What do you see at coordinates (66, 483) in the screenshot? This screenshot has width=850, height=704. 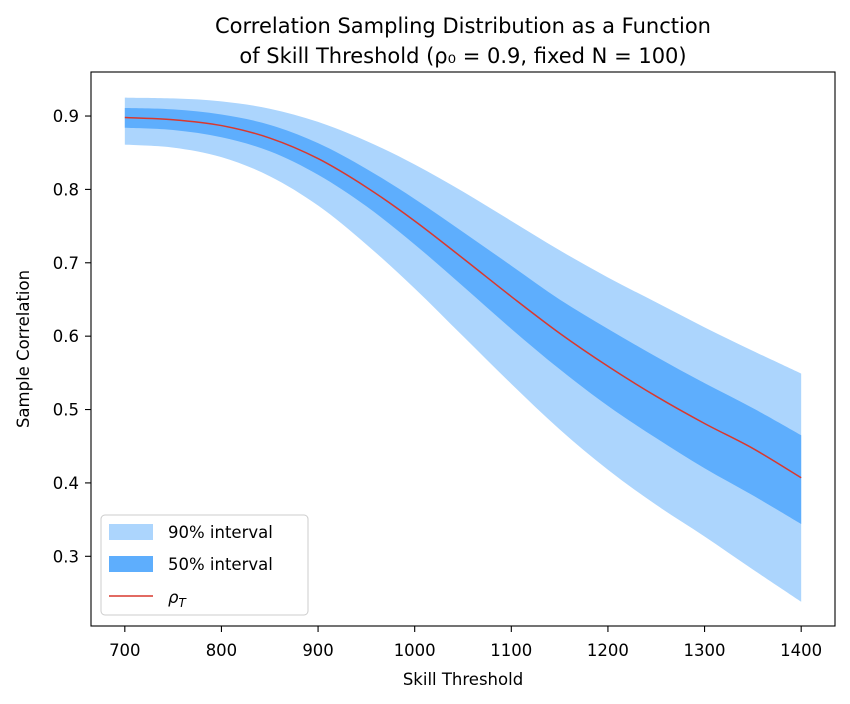 I see `y-tick-label: 0.4` at bounding box center [66, 483].